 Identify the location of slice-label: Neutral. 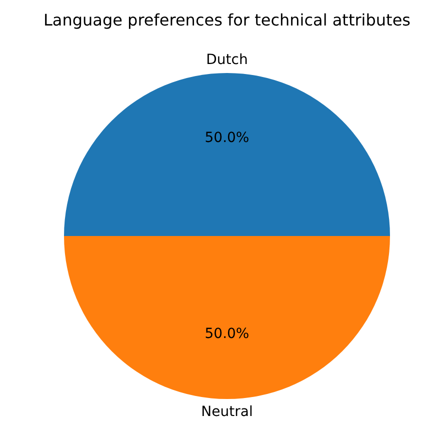
(227, 412).